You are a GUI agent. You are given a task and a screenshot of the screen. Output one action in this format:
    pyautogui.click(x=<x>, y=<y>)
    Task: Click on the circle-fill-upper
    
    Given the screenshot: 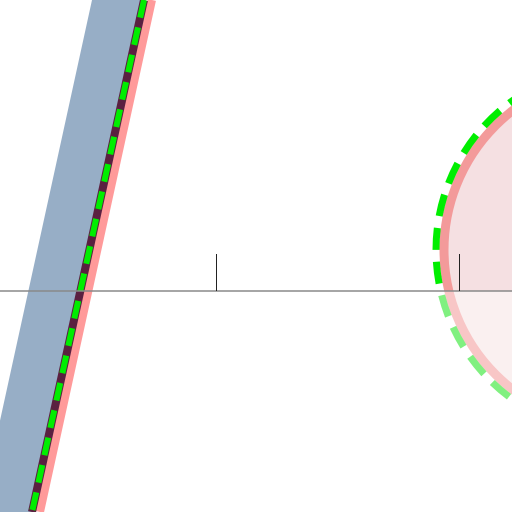 What is the action you would take?
    pyautogui.click(x=475, y=198)
    